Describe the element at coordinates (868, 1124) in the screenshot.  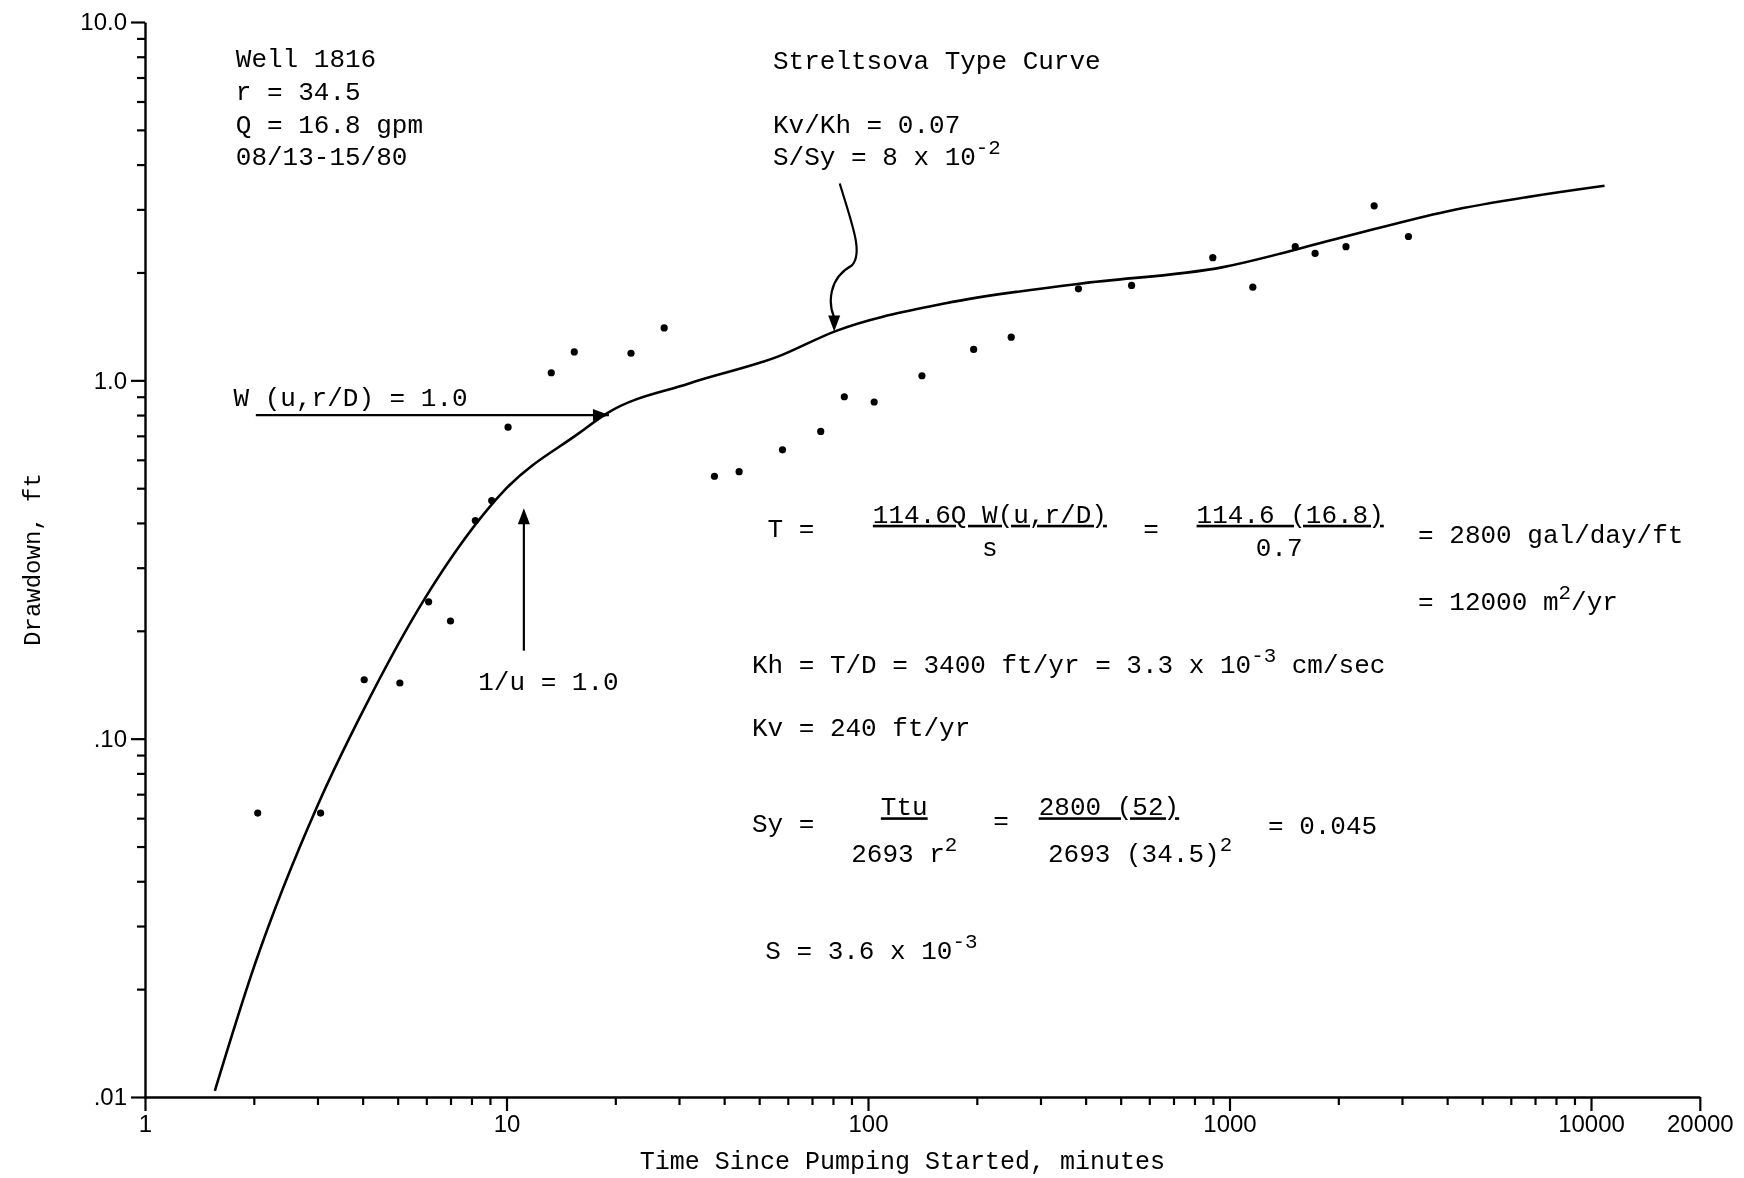
I see `x-tick-label: 100` at that location.